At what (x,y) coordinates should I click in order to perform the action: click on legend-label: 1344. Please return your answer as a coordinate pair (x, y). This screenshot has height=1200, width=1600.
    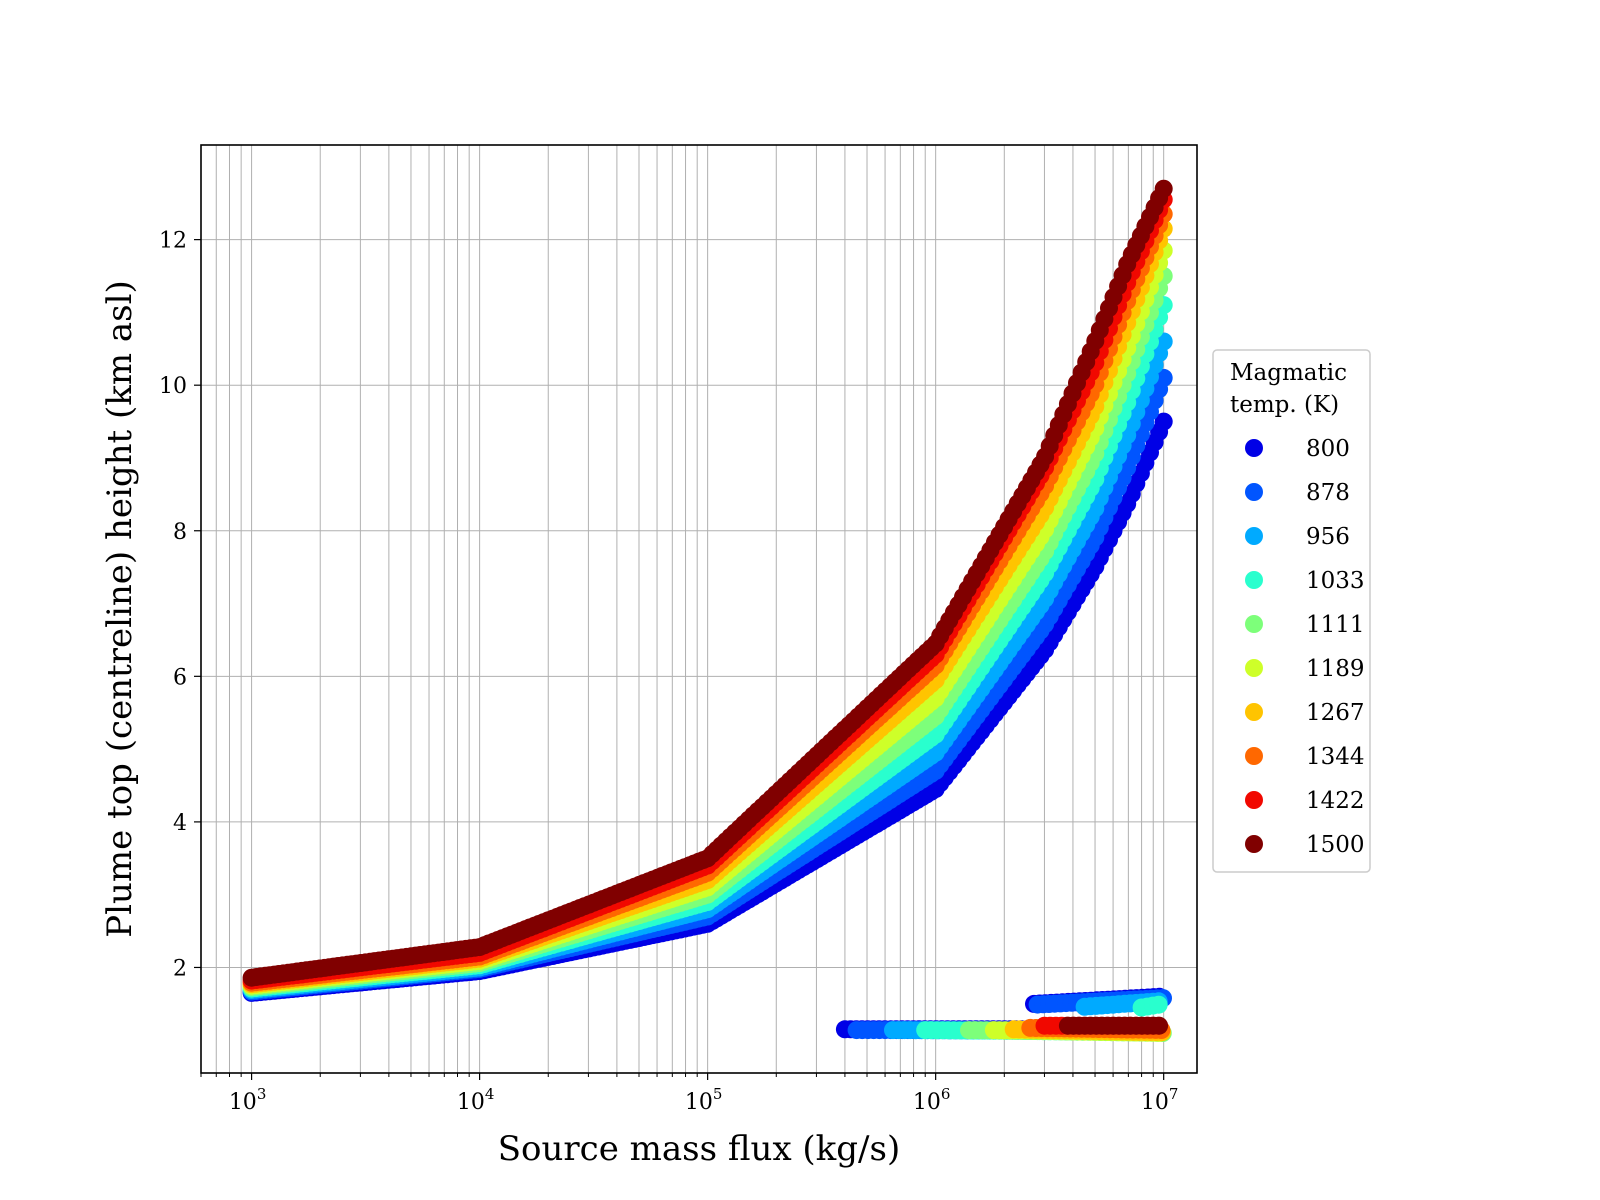
    Looking at the image, I should click on (1335, 757).